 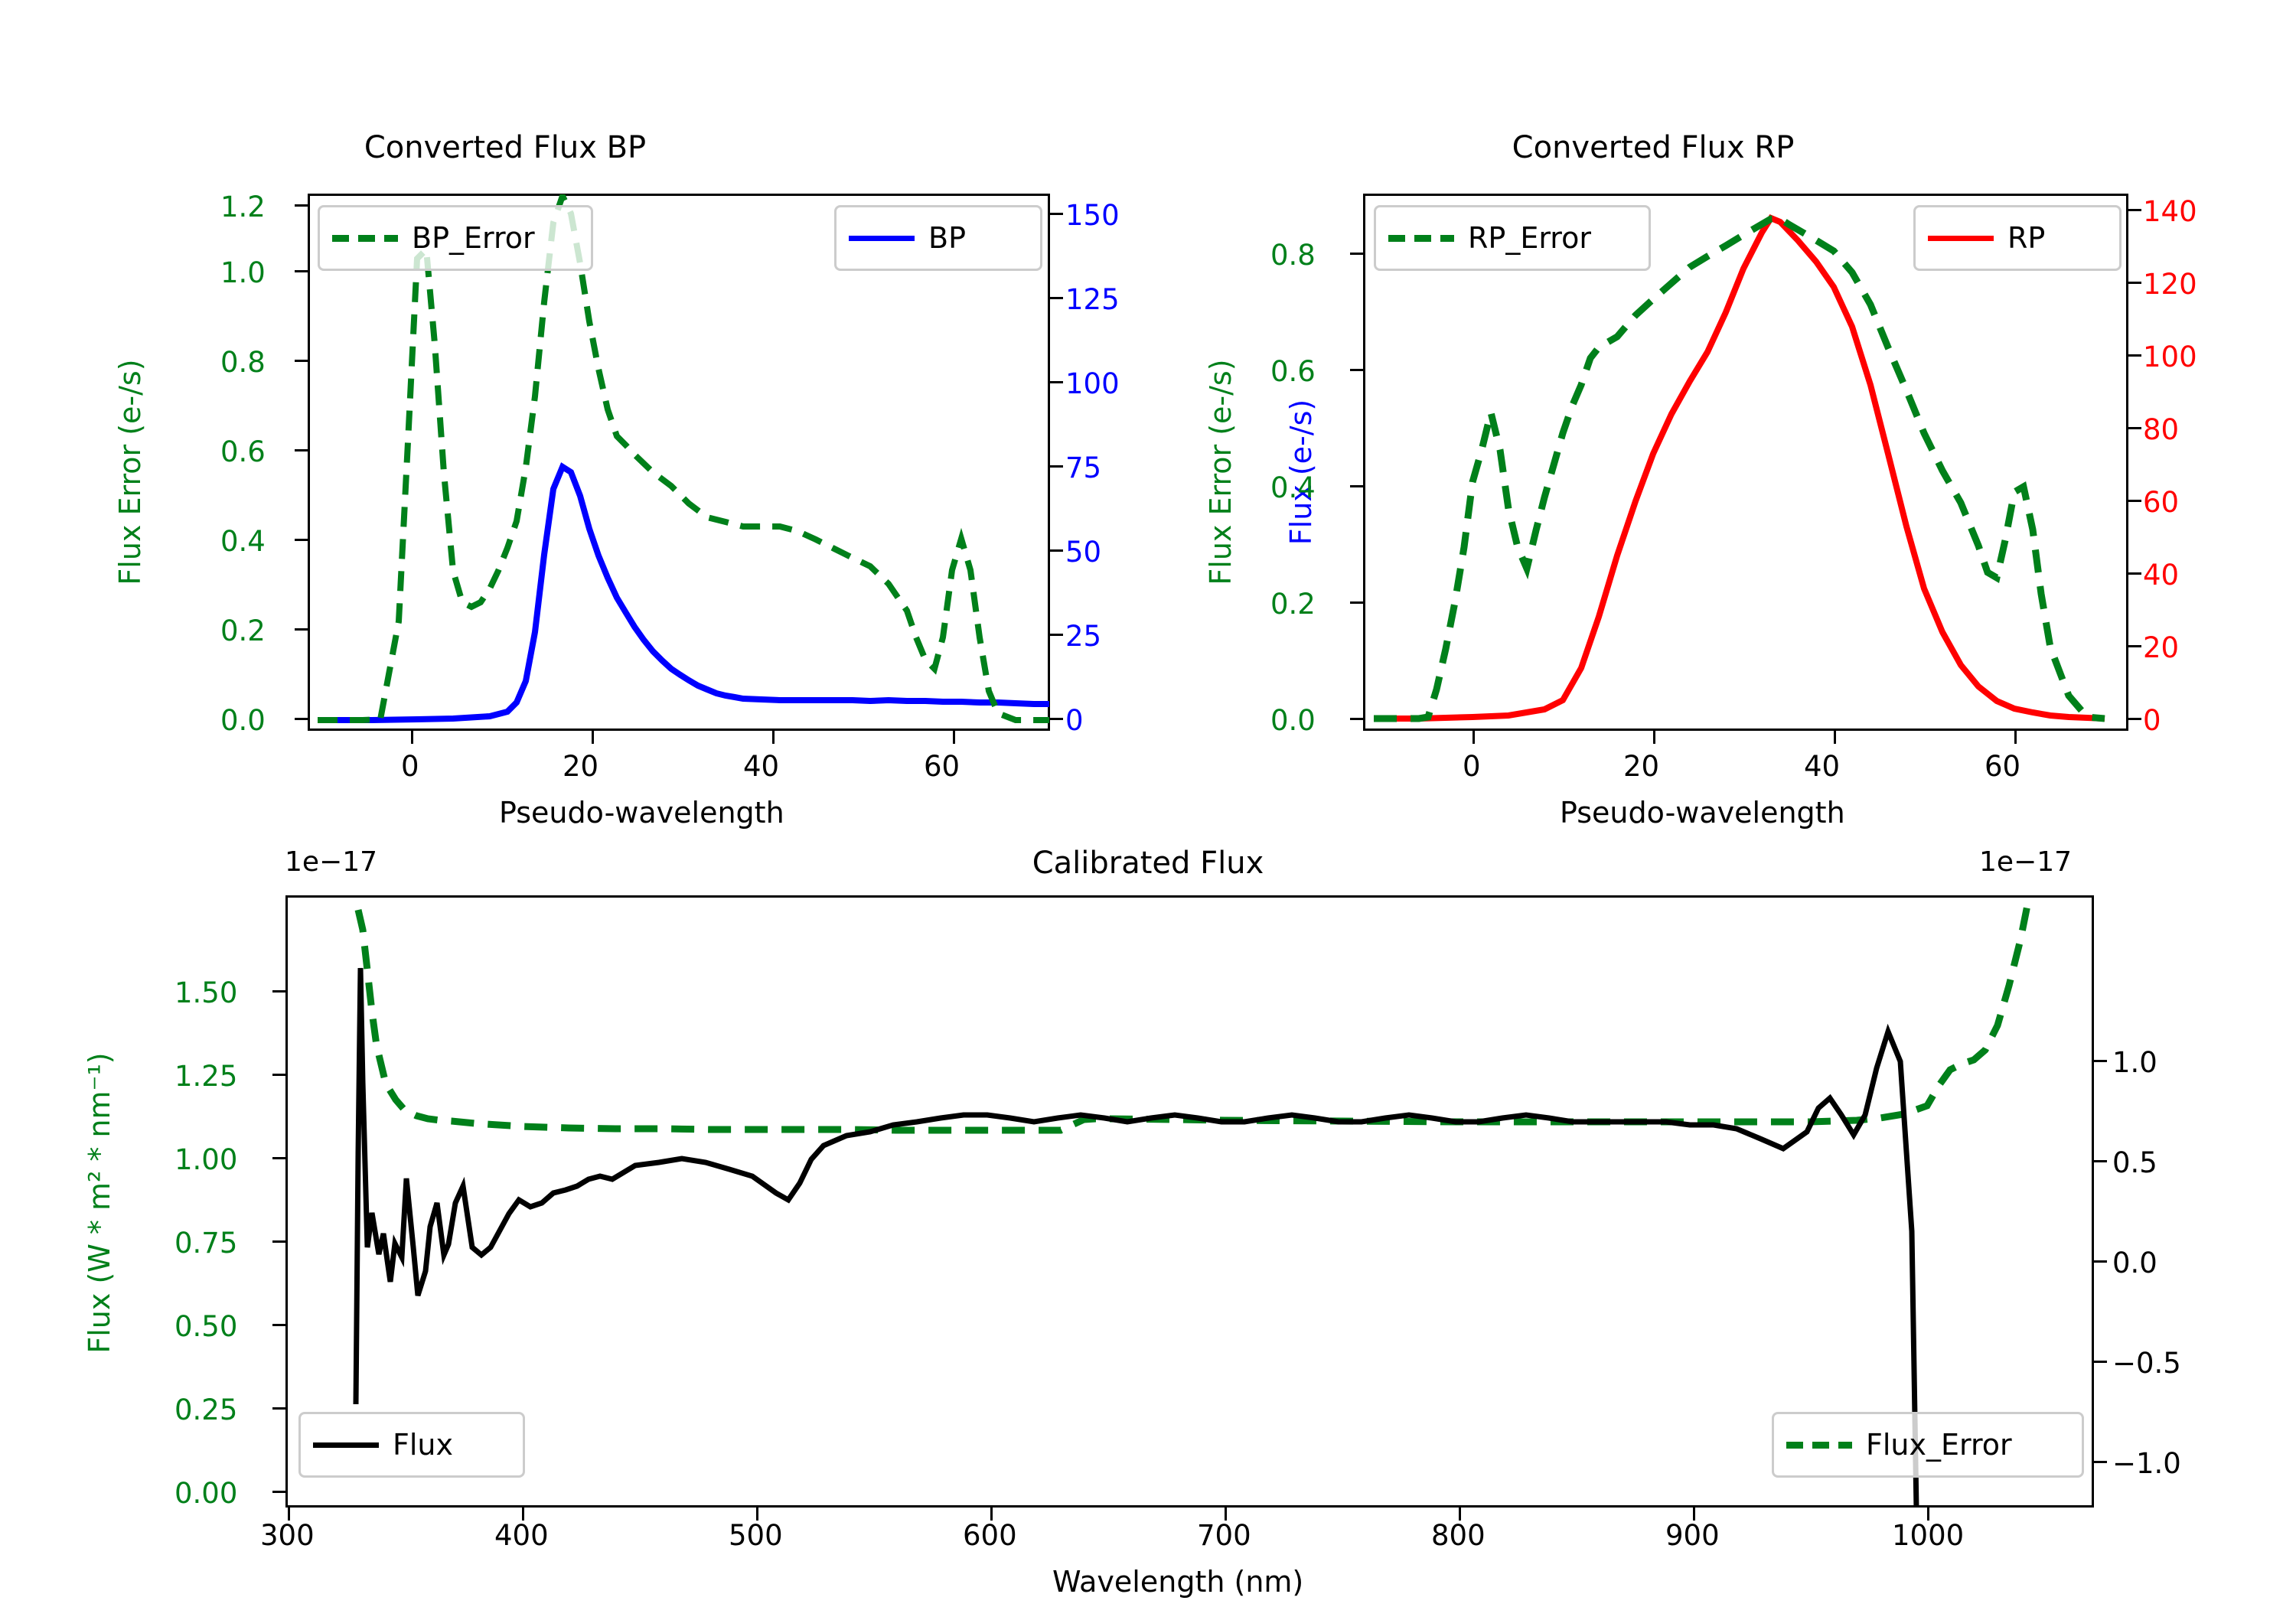 I want to click on rp-flux-line, so click(x=1739, y=468).